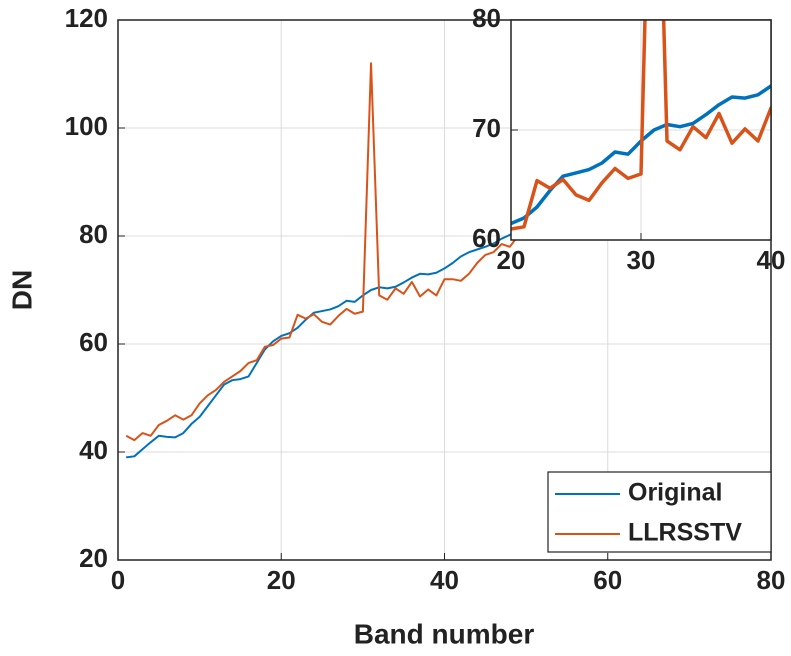 This screenshot has height=656, width=791. What do you see at coordinates (93, 558) in the screenshot?
I see `y-tick-label: 20` at bounding box center [93, 558].